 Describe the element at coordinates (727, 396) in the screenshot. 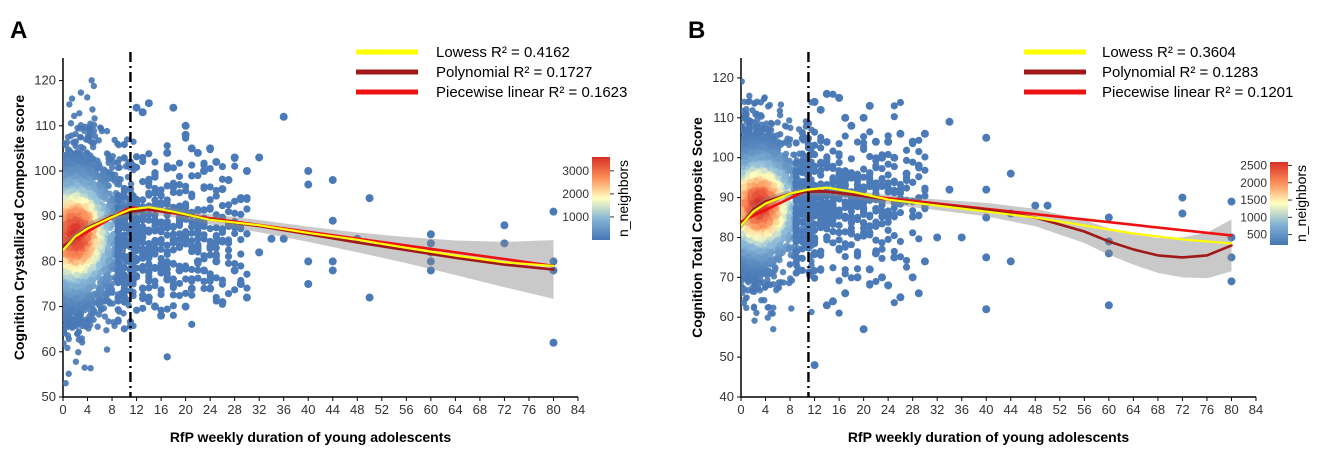

I see `y-tick-label: 40` at that location.